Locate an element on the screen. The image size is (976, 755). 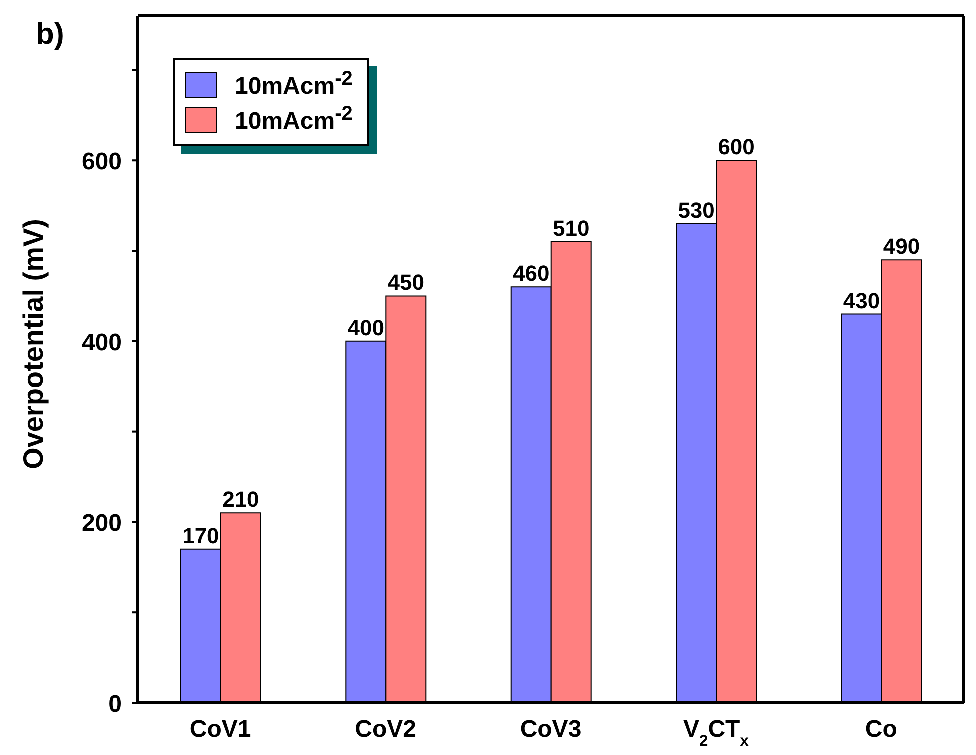
data-label: 170 is located at coordinates (201, 535).